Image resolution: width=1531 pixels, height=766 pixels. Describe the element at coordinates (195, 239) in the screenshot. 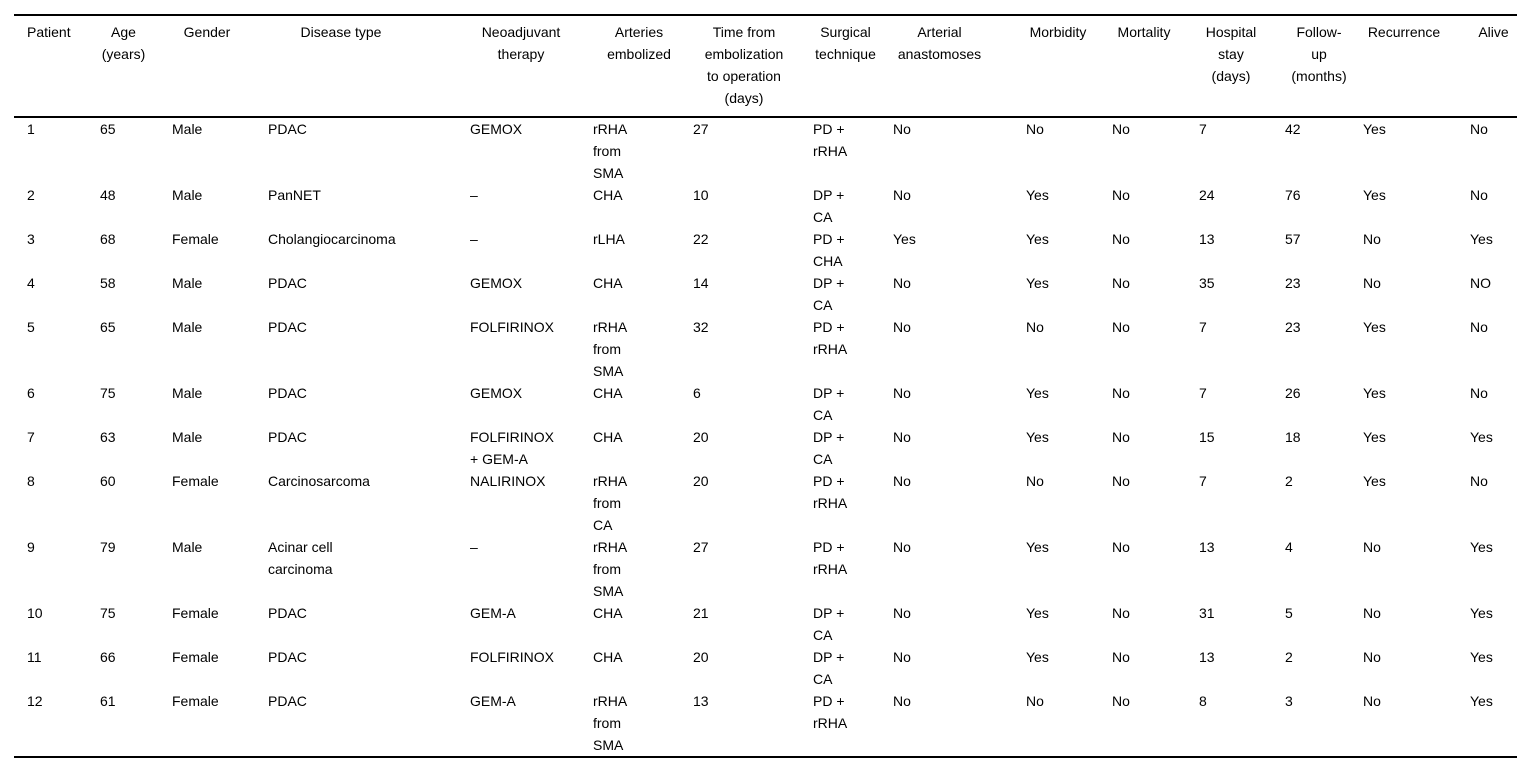

I see `cell: Female` at that location.